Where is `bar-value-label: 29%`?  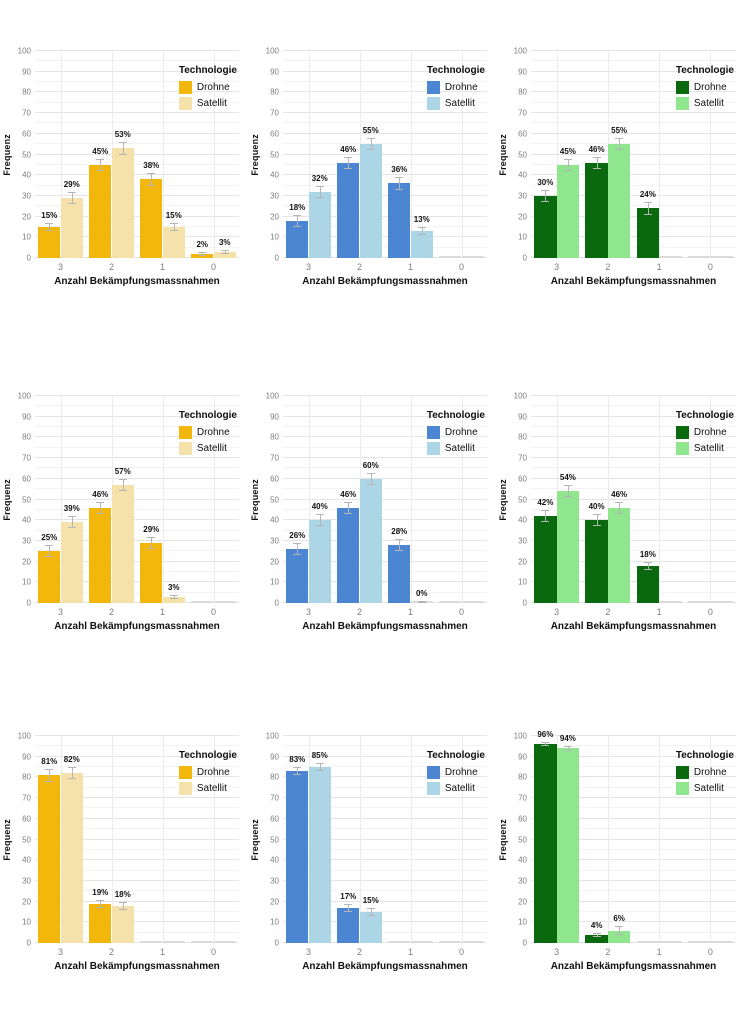 bar-value-label: 29% is located at coordinates (151, 529).